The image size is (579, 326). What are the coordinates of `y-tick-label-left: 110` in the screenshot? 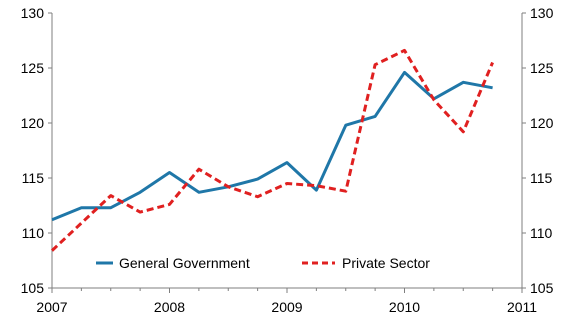 It's located at (33, 233).